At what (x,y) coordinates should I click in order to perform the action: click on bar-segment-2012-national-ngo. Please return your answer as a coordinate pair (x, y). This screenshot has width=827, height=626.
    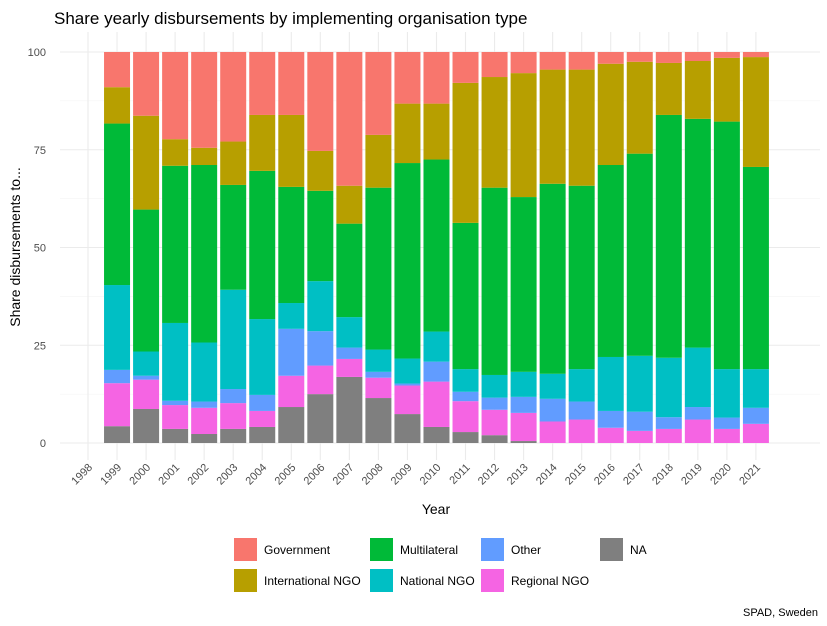
    Looking at the image, I should click on (494, 386).